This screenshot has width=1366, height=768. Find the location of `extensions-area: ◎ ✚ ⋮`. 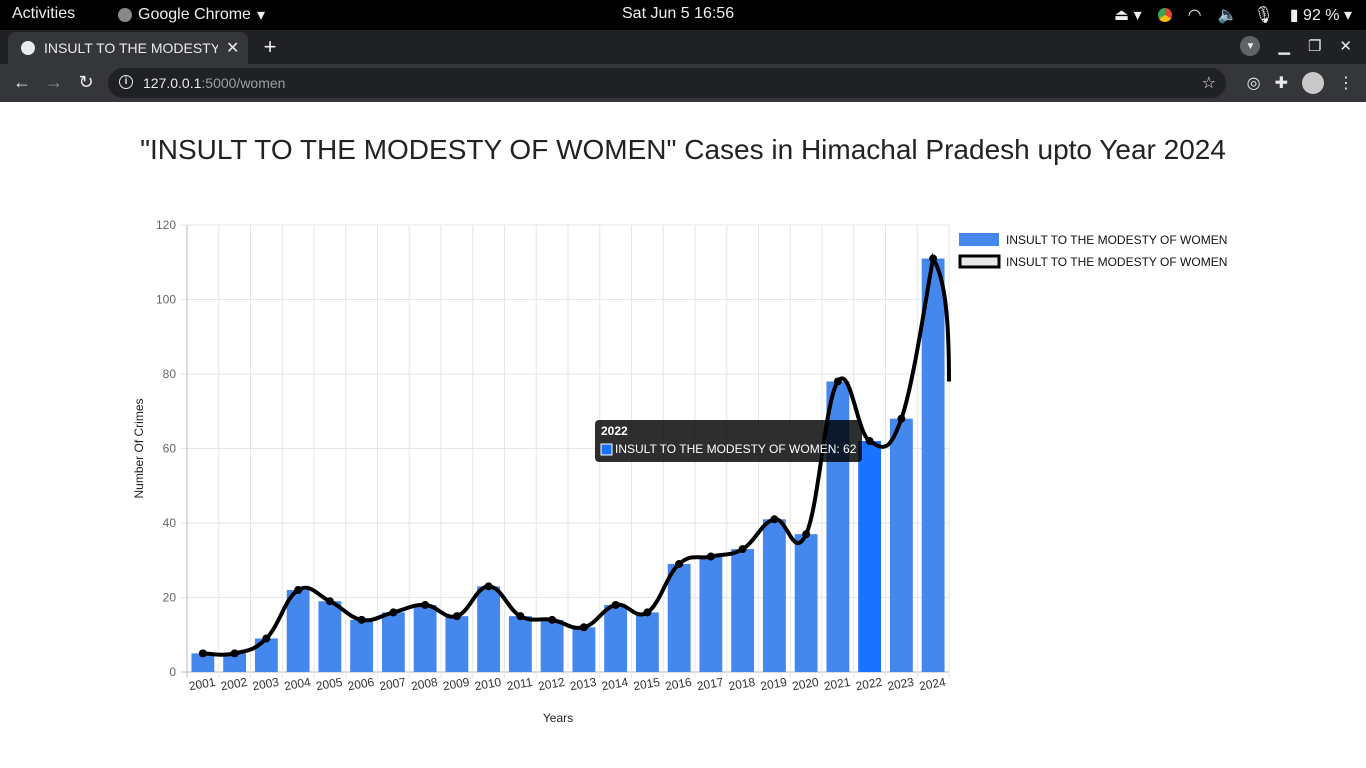

extensions-area: ◎ ✚ ⋮ is located at coordinates (1300, 83).